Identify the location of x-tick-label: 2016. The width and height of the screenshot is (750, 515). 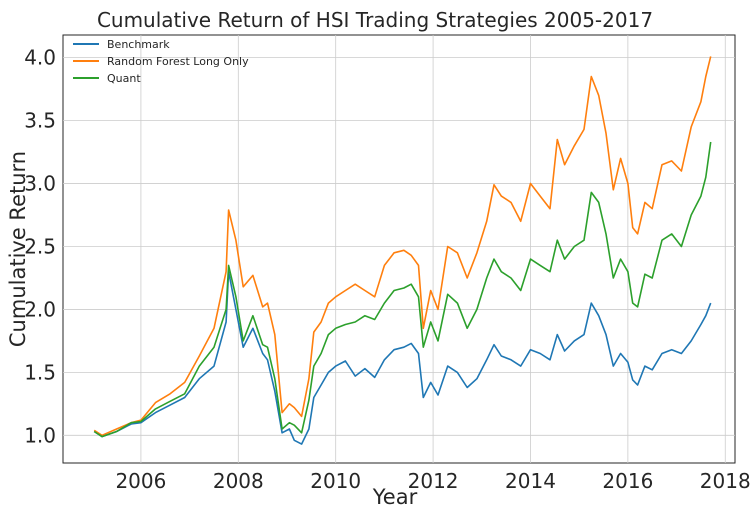
(627, 481).